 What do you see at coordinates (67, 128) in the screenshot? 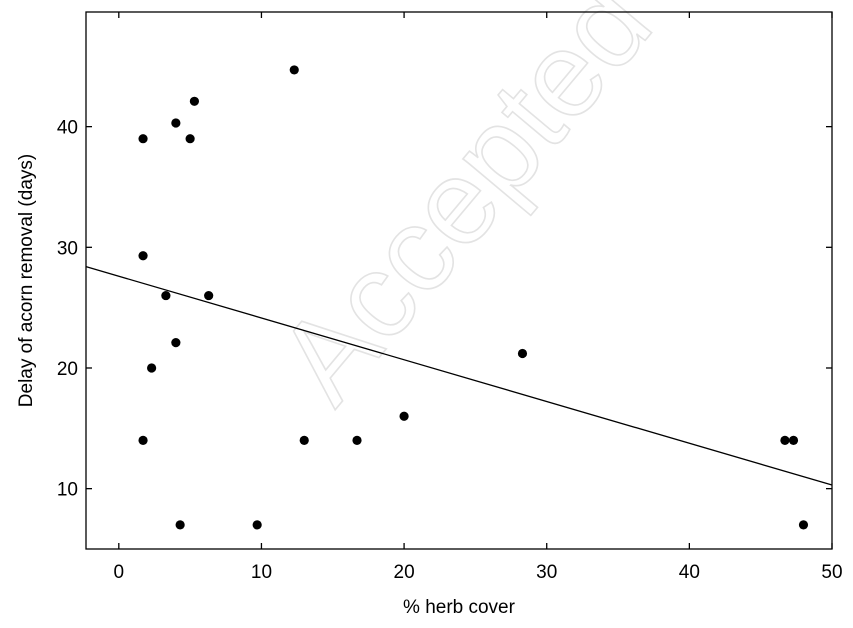
I see `y-tick-label: 40` at bounding box center [67, 128].